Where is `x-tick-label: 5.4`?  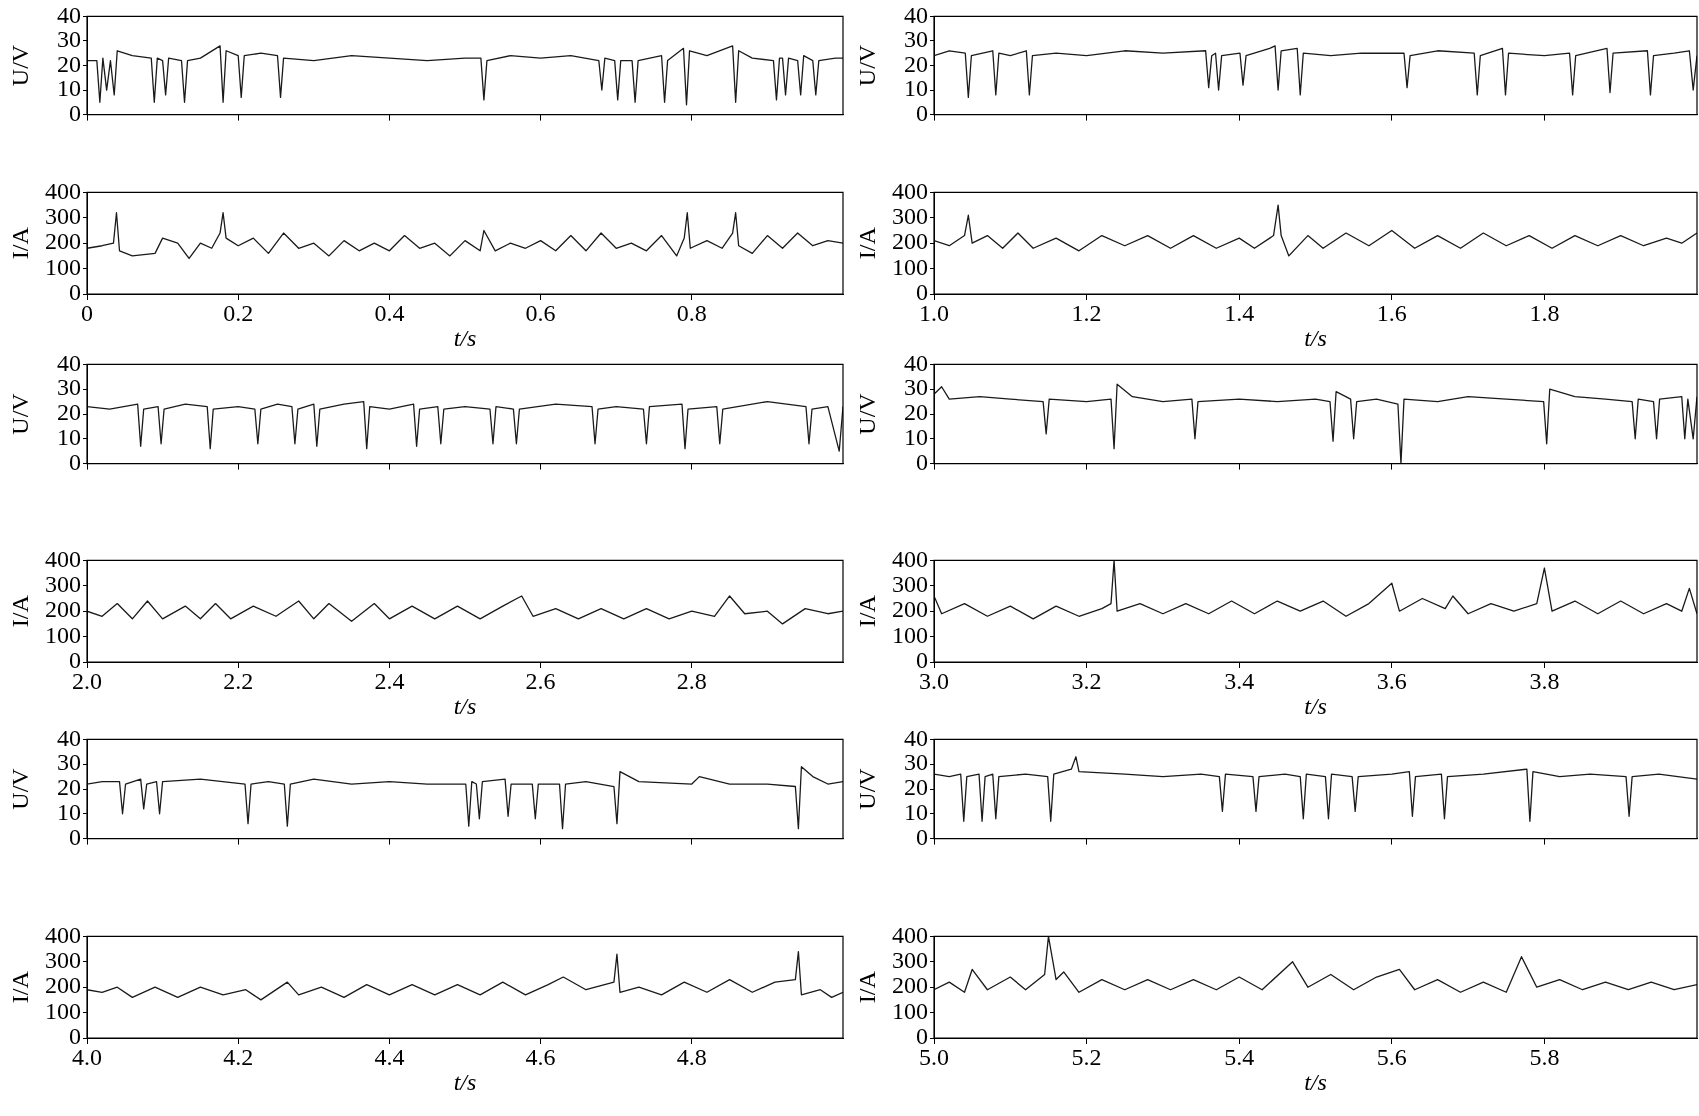 x-tick-label: 5.4 is located at coordinates (1239, 1056).